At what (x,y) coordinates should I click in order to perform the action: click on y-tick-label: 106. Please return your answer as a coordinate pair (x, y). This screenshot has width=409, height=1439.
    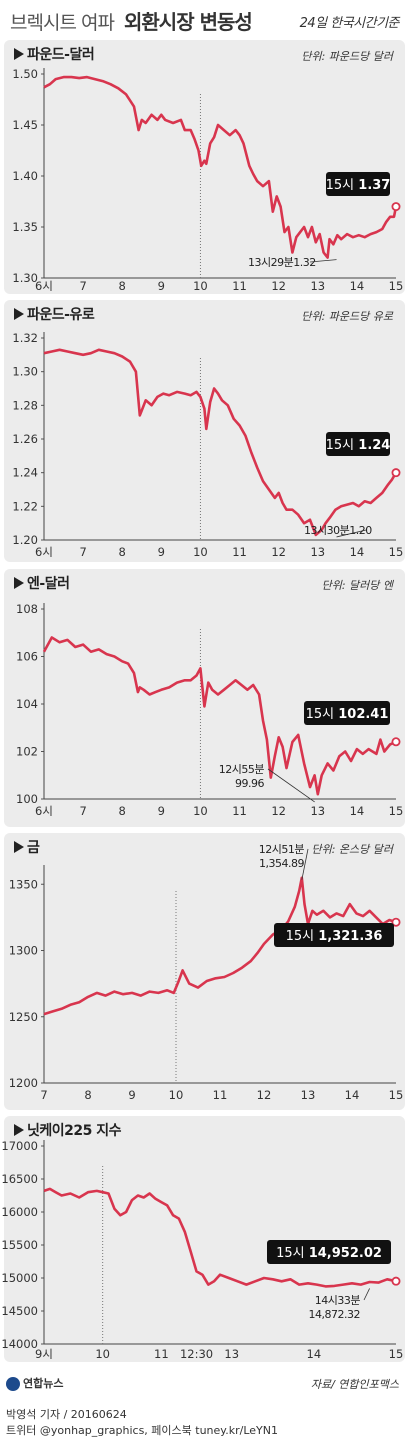
    Looking at the image, I should click on (27, 657).